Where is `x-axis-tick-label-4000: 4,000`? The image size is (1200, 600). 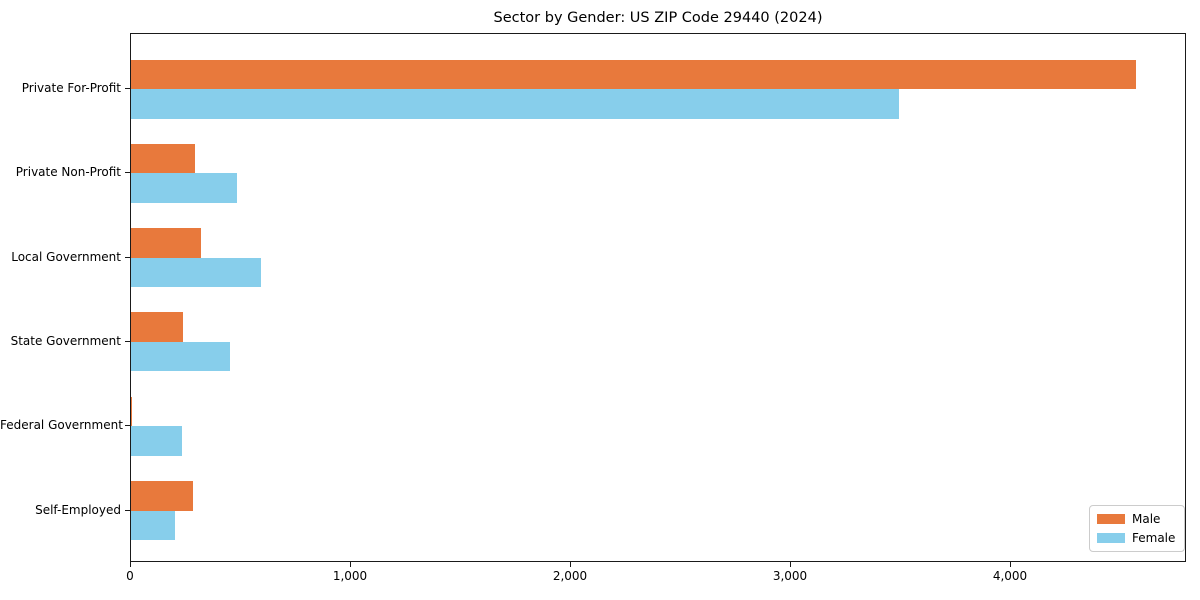 x-axis-tick-label-4000: 4,000 is located at coordinates (1010, 576).